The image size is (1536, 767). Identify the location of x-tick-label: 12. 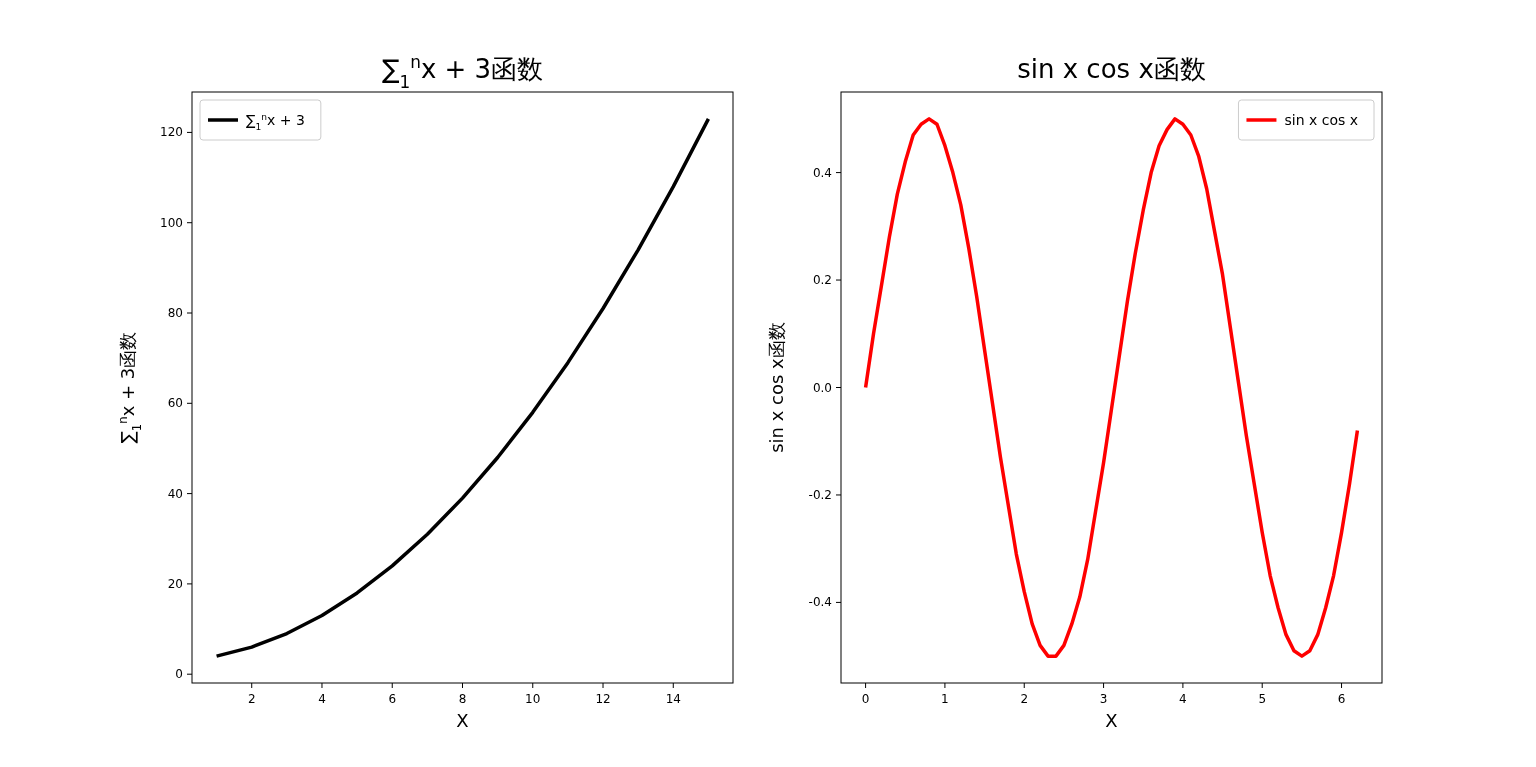
(603, 699).